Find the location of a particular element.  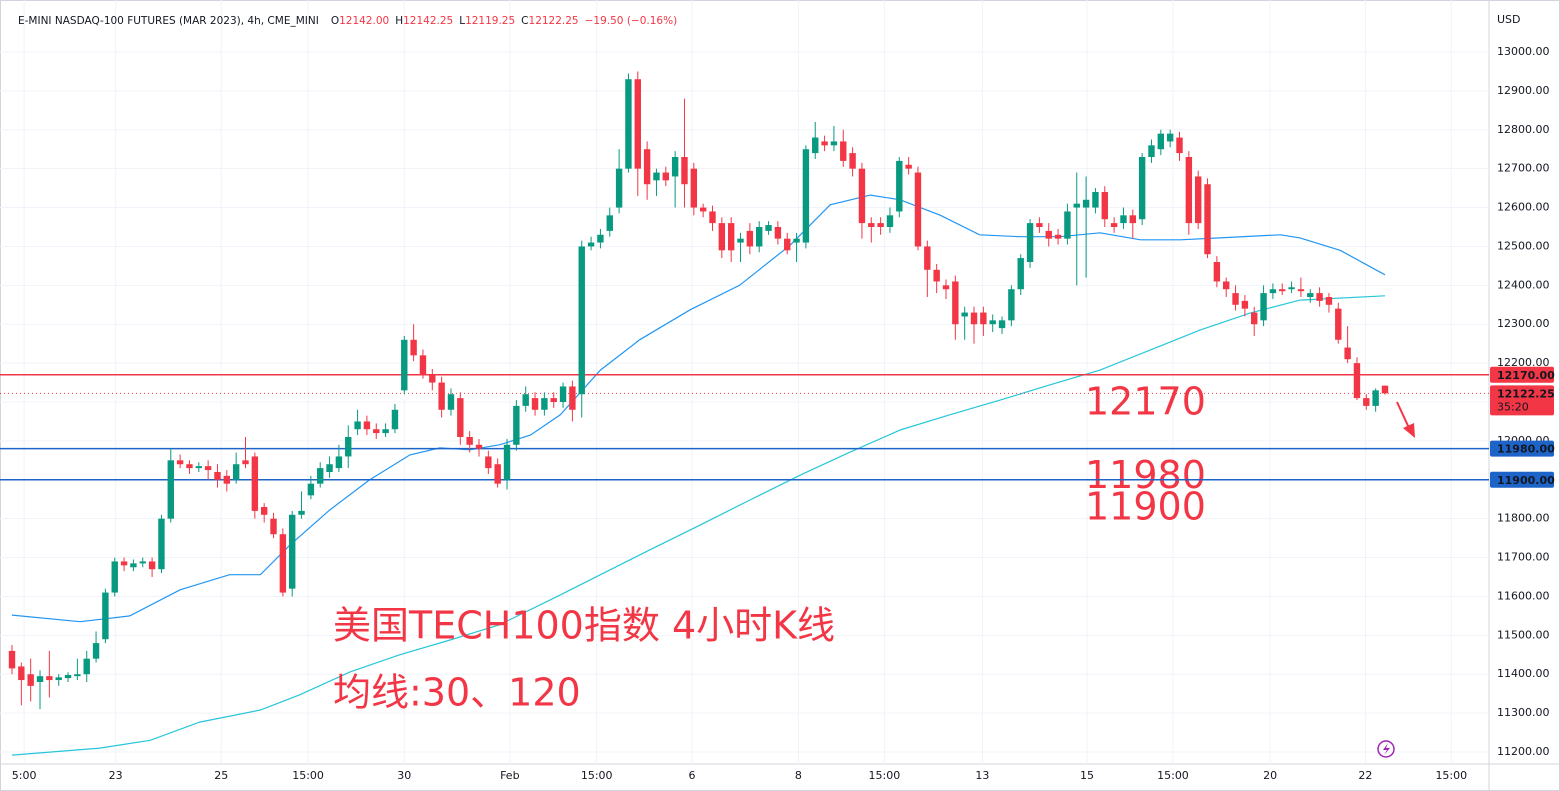

annotation: 均线:30、120 is located at coordinates (457, 693).